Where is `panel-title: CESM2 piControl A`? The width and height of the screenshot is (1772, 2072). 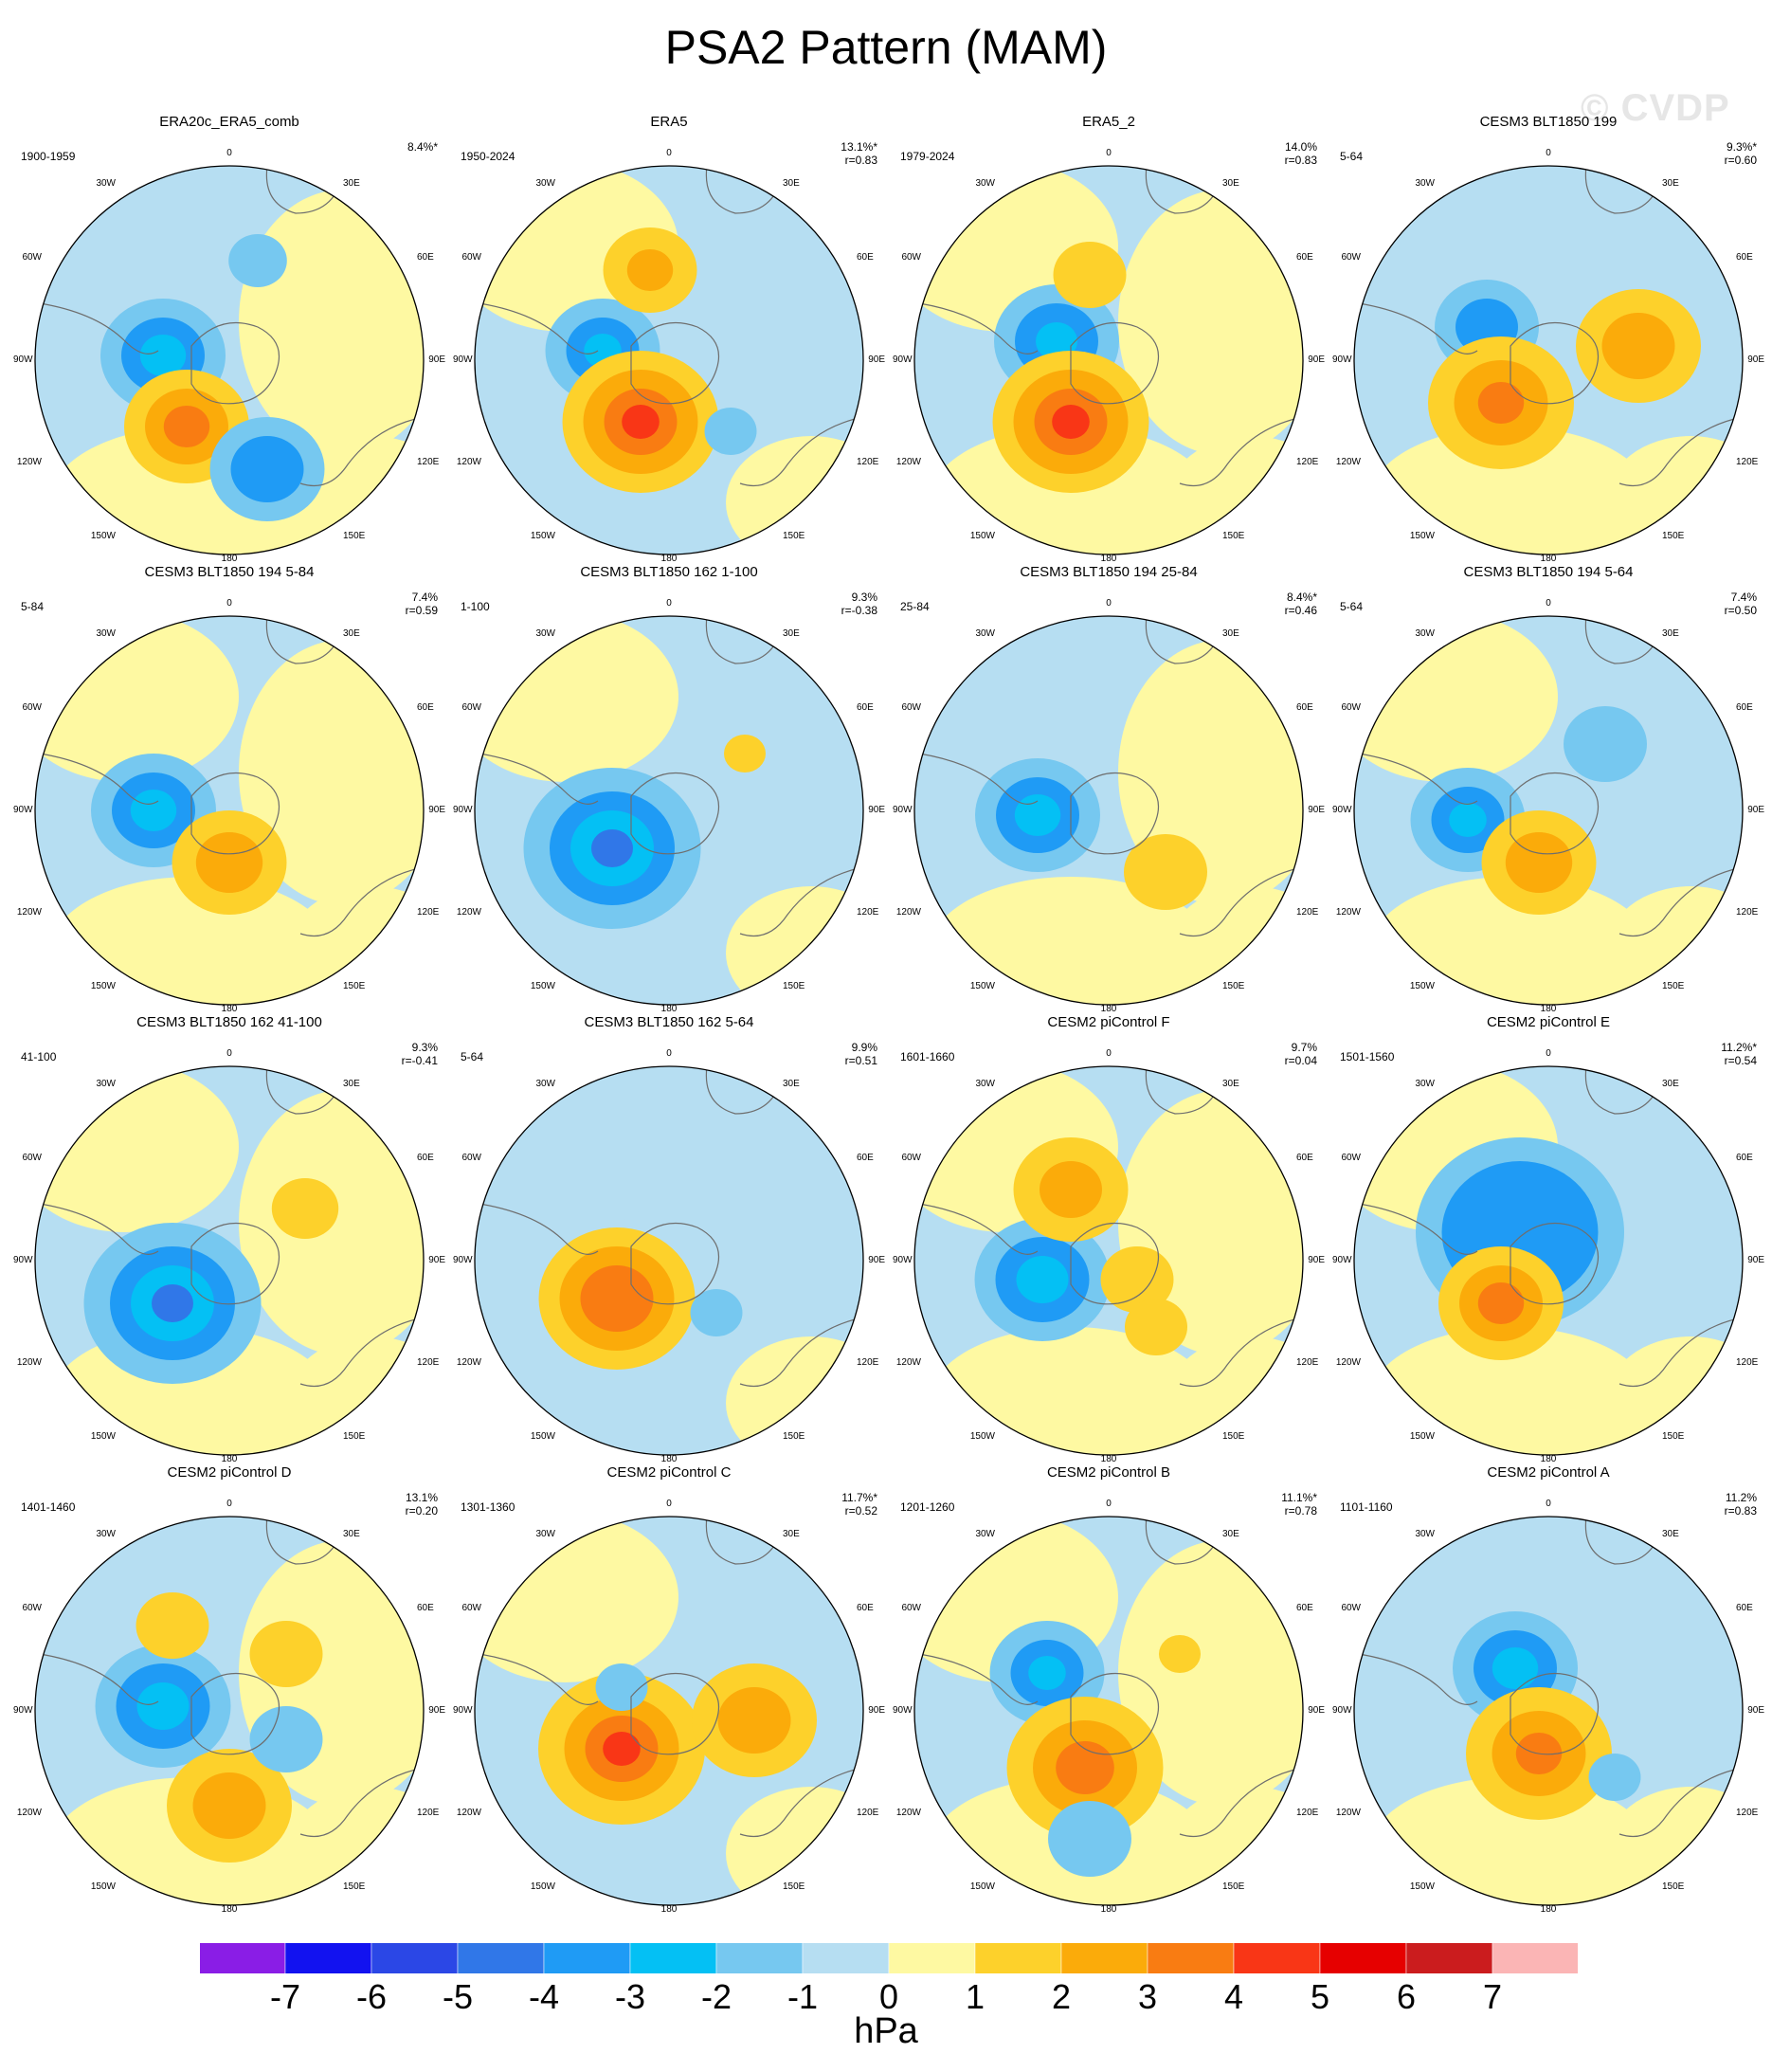
panel-title: CESM2 piControl A is located at coordinates (1548, 1472).